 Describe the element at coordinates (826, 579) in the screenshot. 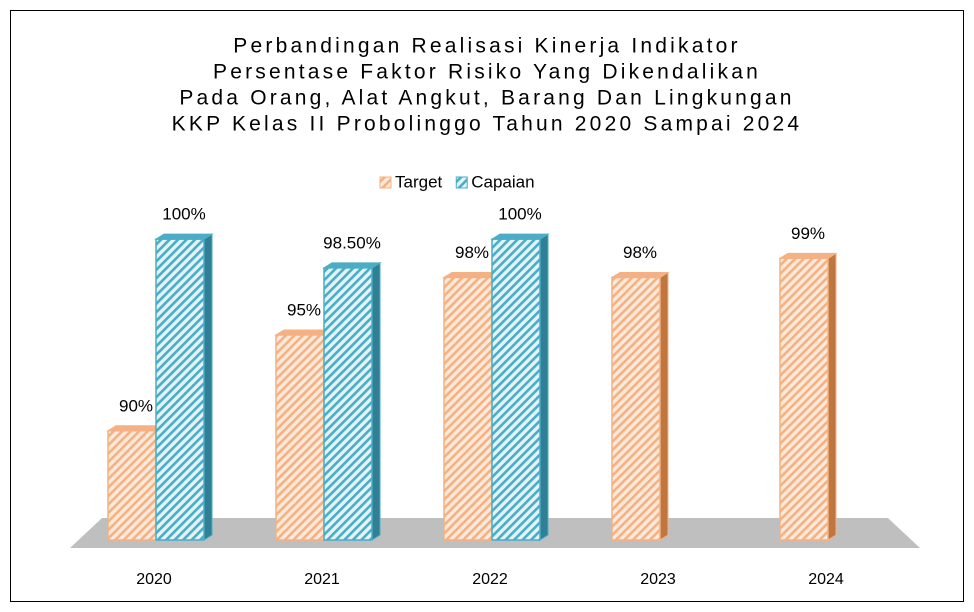

I see `x-tick-label: 2024` at that location.